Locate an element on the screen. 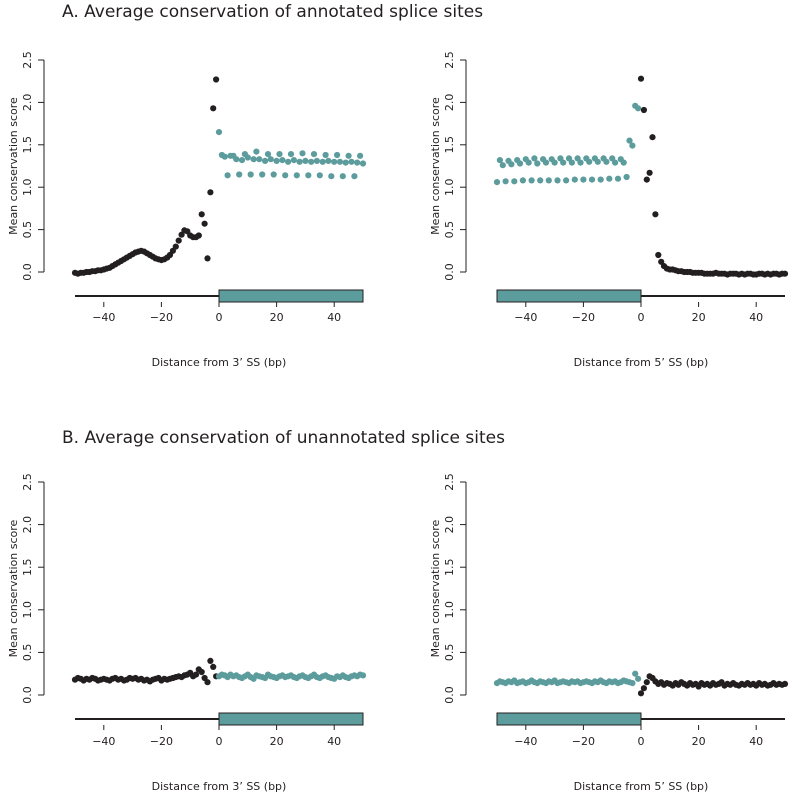 The height and width of the screenshot is (800, 800). y-tick-label: 0.0 is located at coordinates (449, 272).